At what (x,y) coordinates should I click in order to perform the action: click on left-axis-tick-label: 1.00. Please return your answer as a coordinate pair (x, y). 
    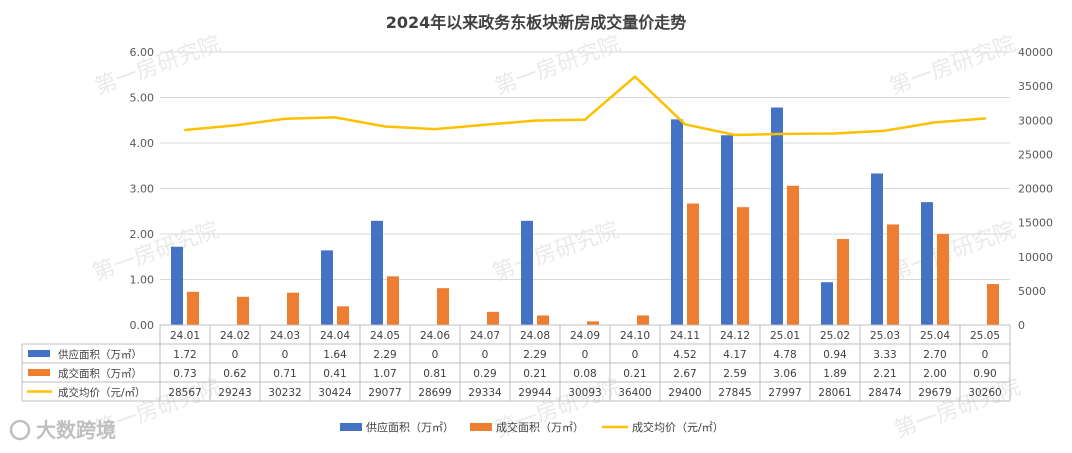
    Looking at the image, I should click on (142, 280).